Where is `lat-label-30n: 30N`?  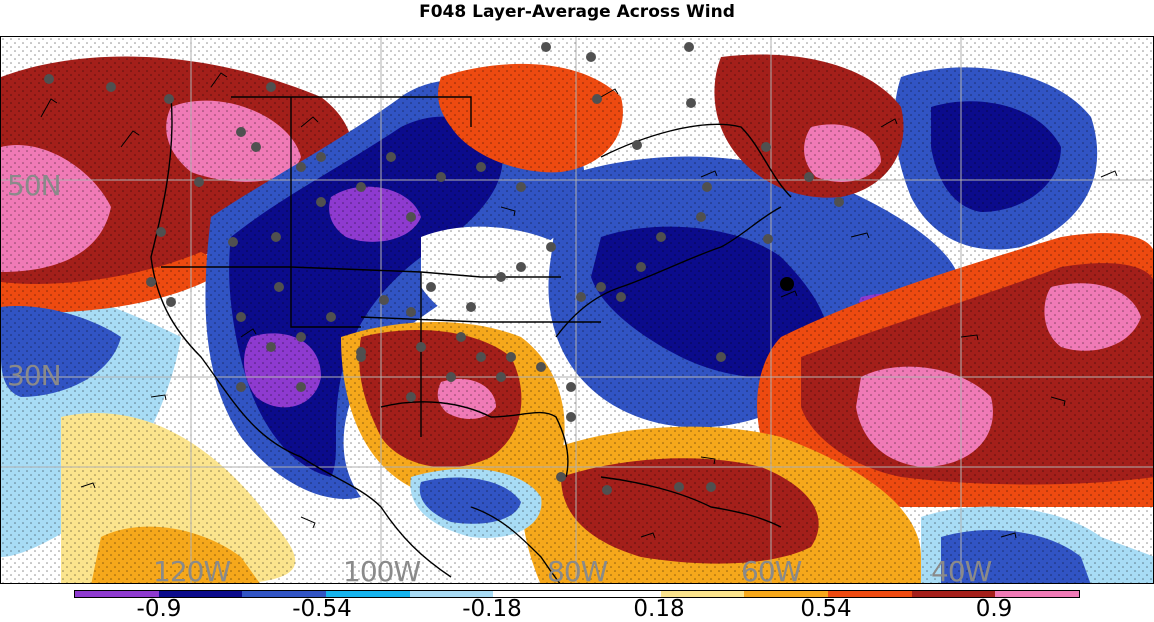 lat-label-30n: 30N is located at coordinates (34, 375).